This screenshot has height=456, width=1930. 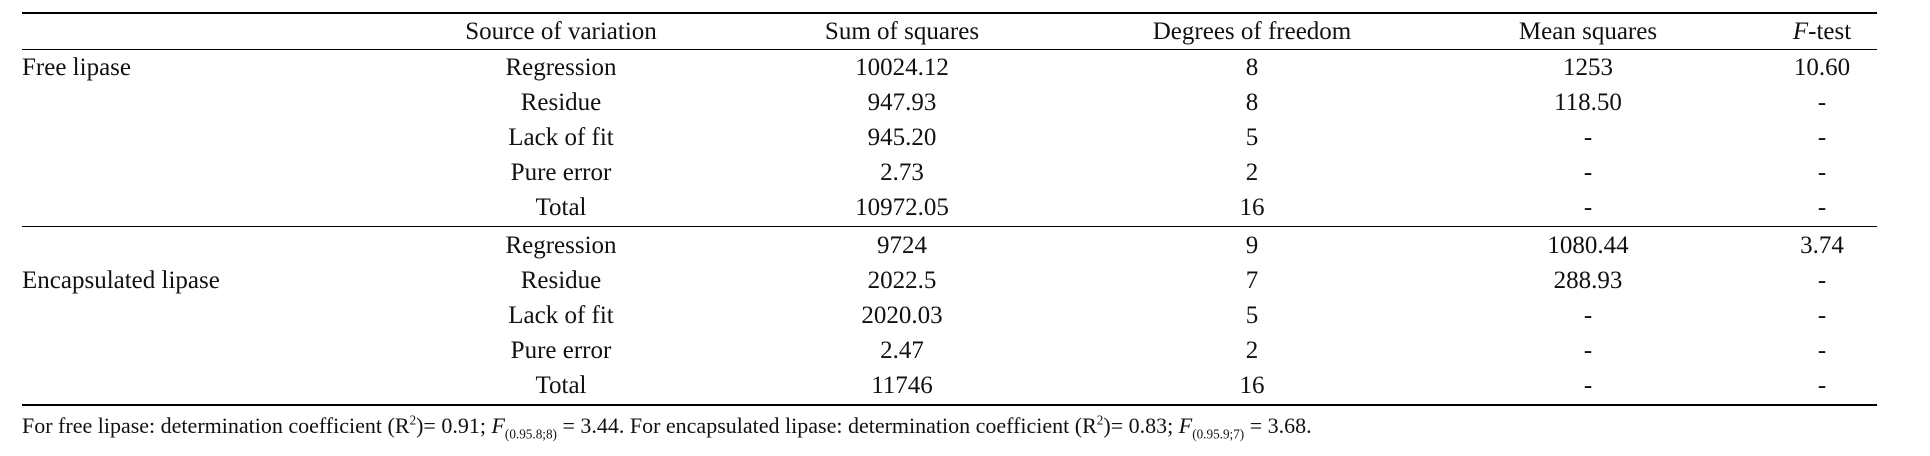 What do you see at coordinates (1252, 280) in the screenshot?
I see `table-cell: 7` at bounding box center [1252, 280].